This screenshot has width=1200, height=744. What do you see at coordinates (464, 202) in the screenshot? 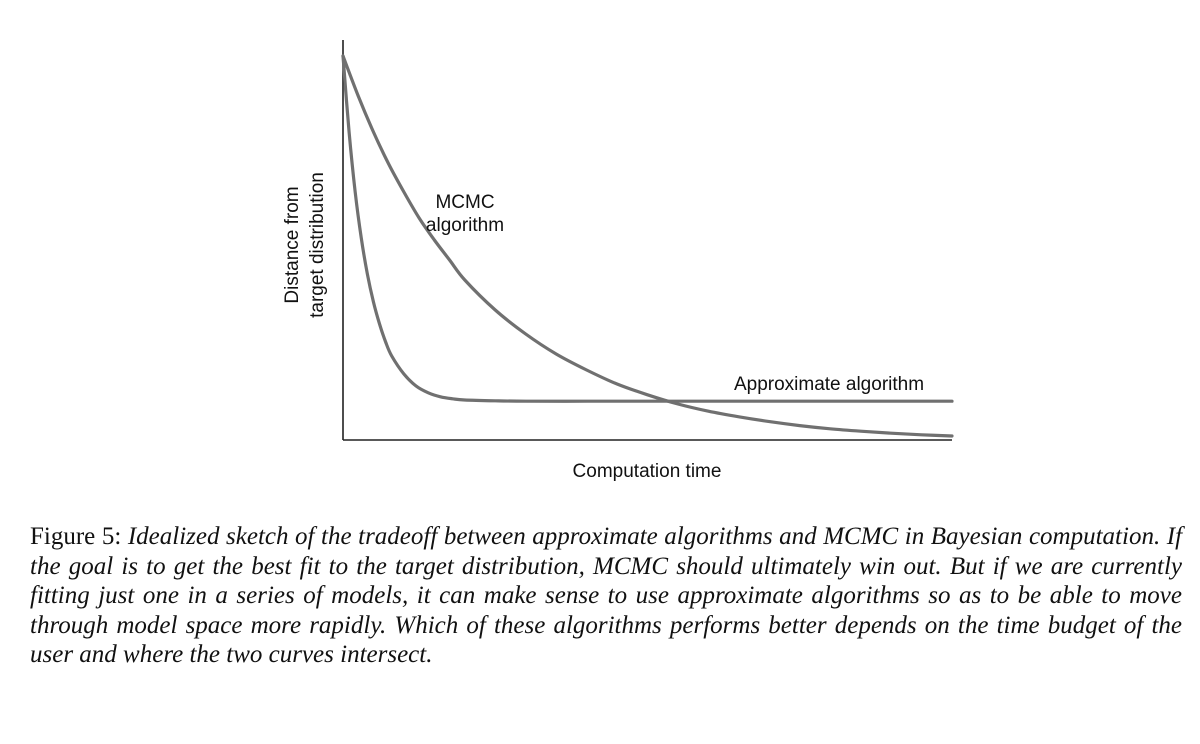
I see `mcmc-label-line-1: MCMC` at bounding box center [464, 202].